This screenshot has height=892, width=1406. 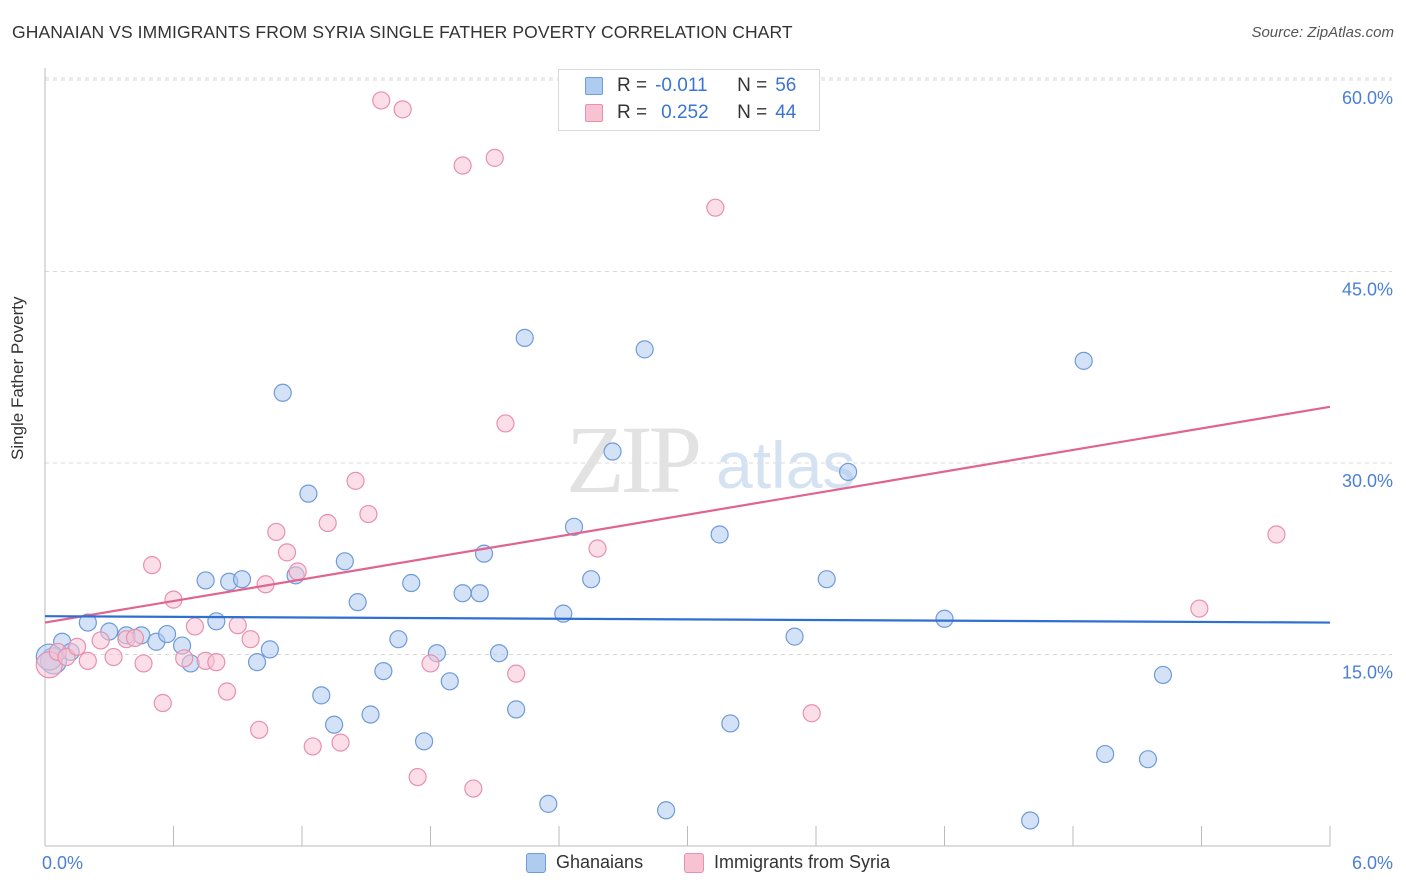 I want to click on legend-n-value: 56, so click(x=786, y=85).